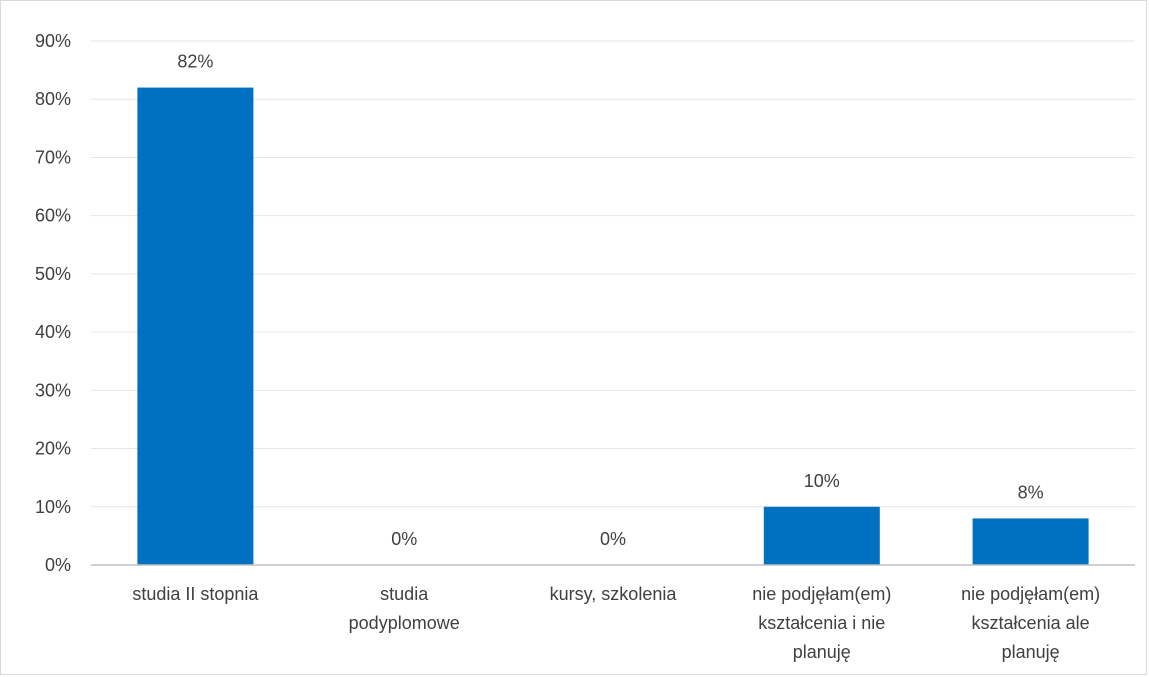  I want to click on data-label: 10%, so click(822, 481).